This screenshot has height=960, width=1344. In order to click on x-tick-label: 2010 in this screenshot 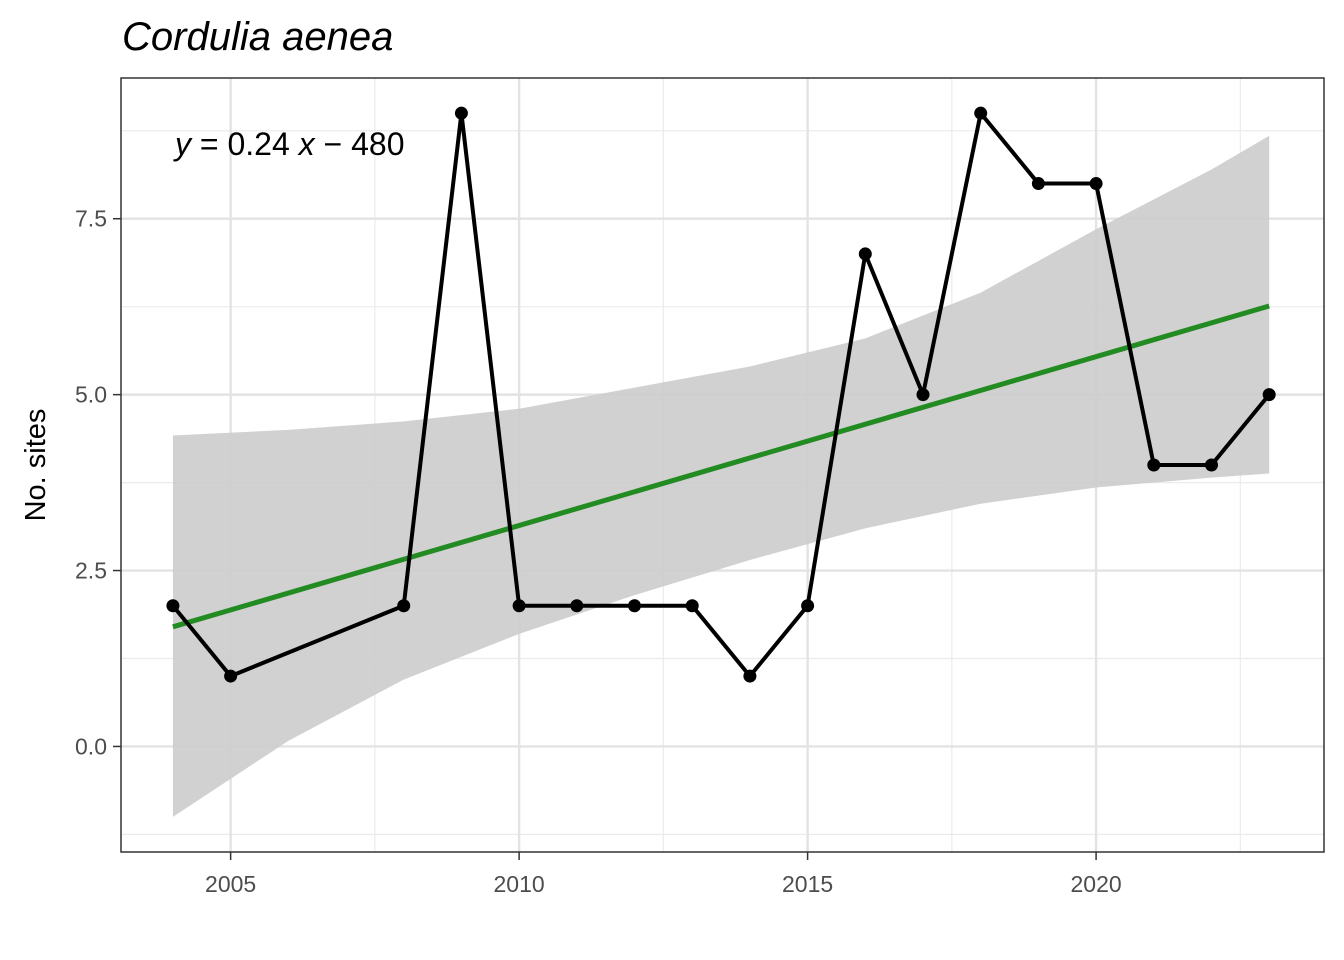, I will do `click(519, 884)`.